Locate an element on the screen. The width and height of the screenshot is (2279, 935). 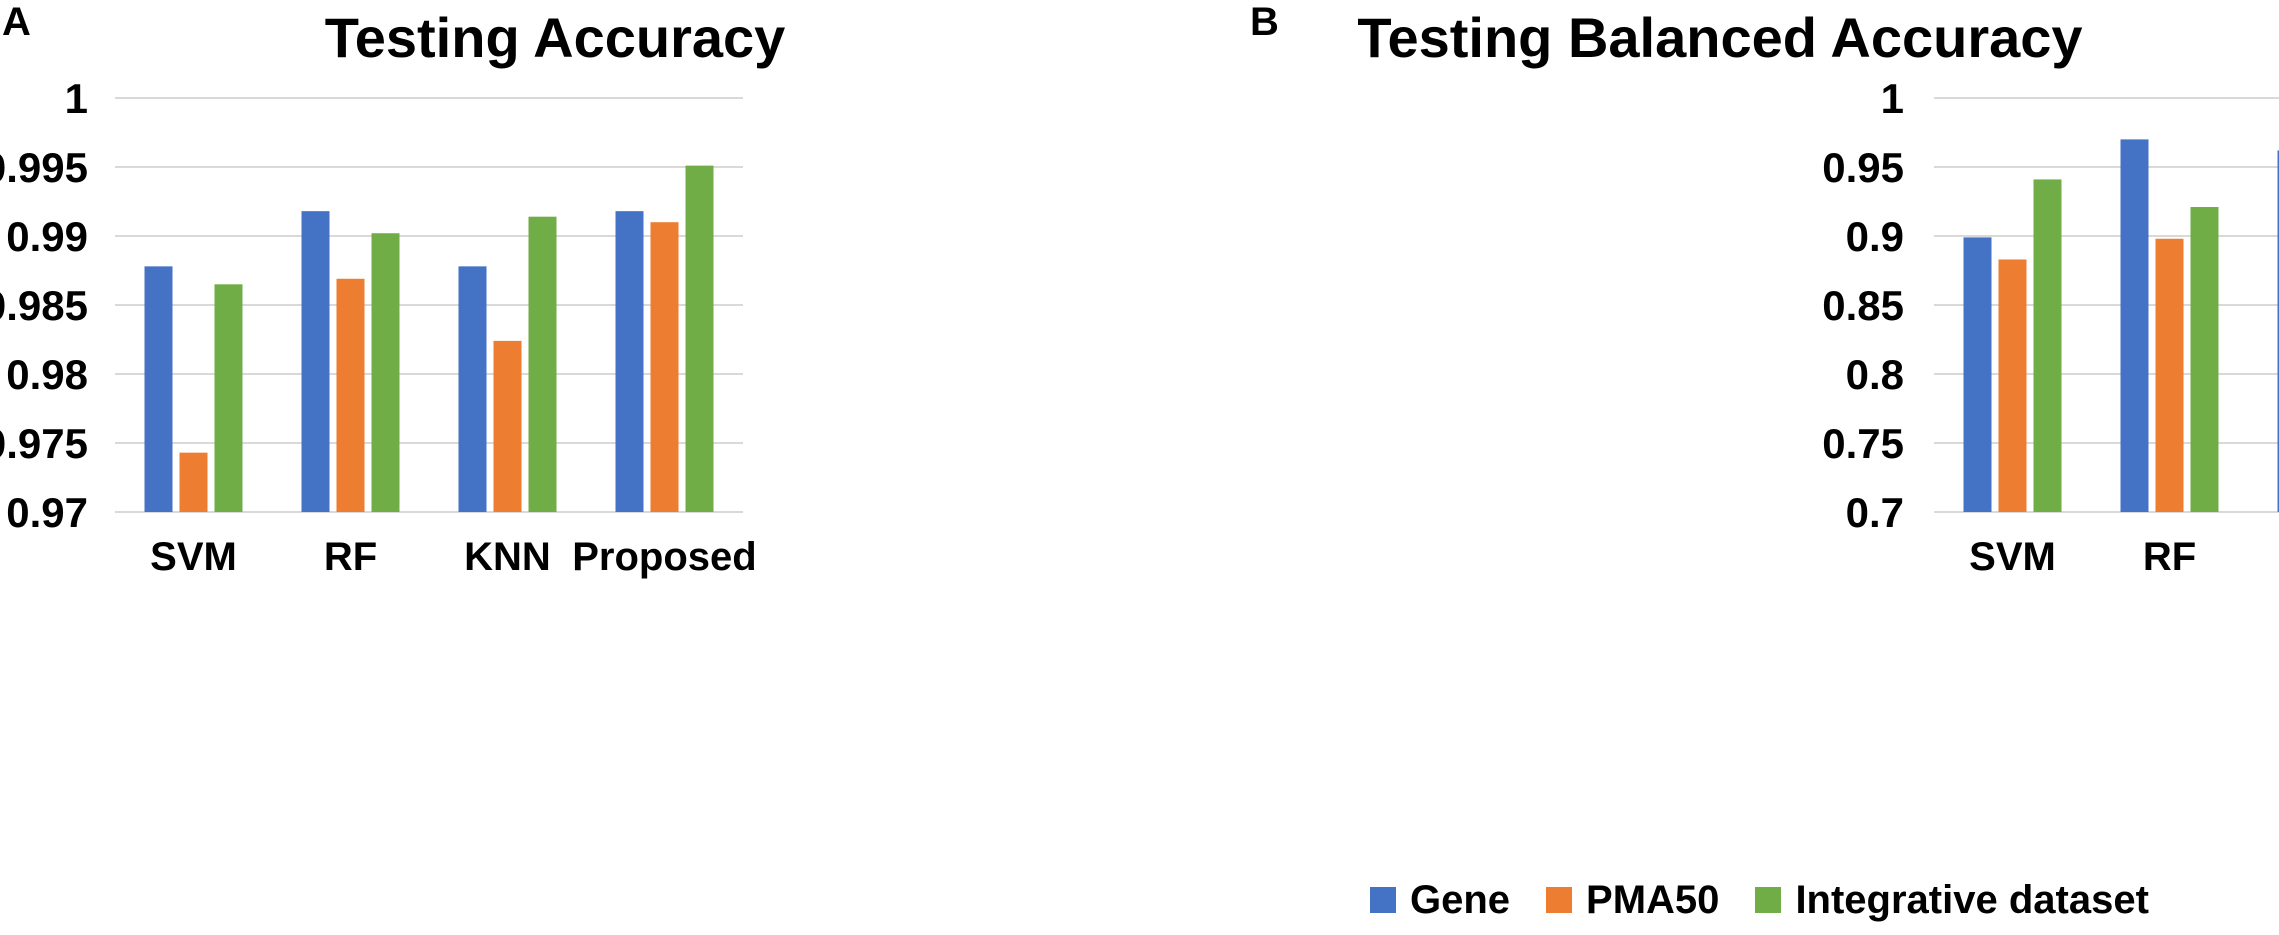
chart-a-bar-rf-integrative-dataset is located at coordinates (385, 373).